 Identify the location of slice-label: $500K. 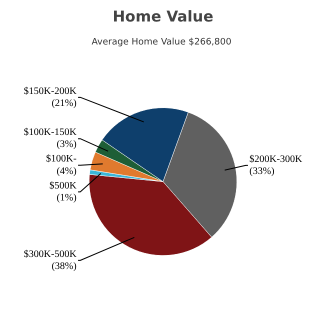
(63, 186).